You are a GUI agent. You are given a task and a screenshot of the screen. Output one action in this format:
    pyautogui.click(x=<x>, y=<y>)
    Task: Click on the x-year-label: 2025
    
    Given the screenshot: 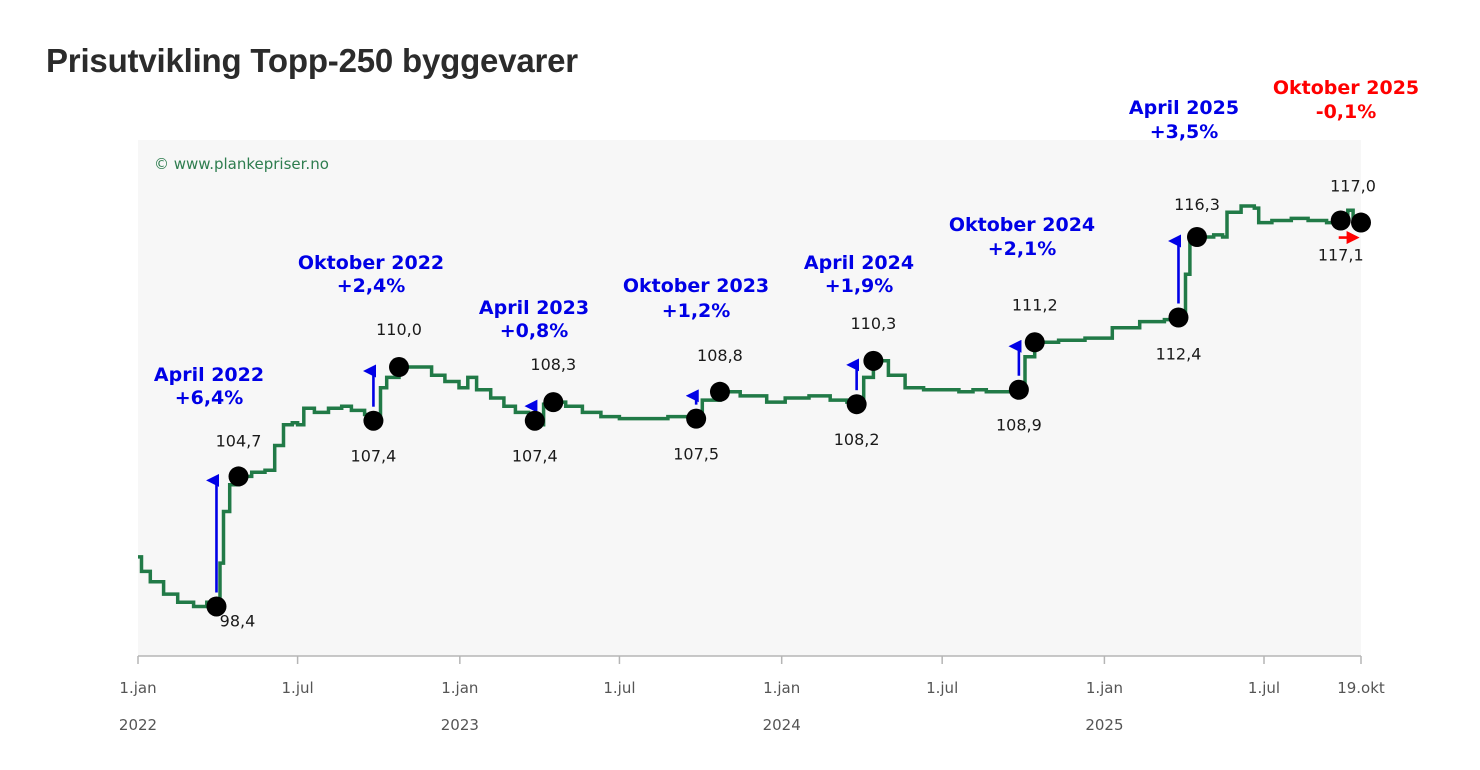 What is the action you would take?
    pyautogui.click(x=1104, y=725)
    